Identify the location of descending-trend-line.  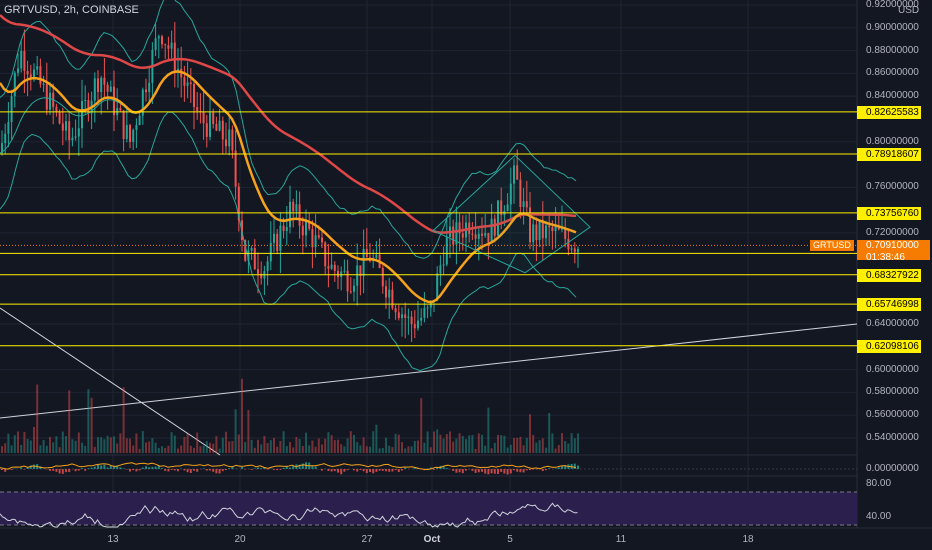
(110, 381).